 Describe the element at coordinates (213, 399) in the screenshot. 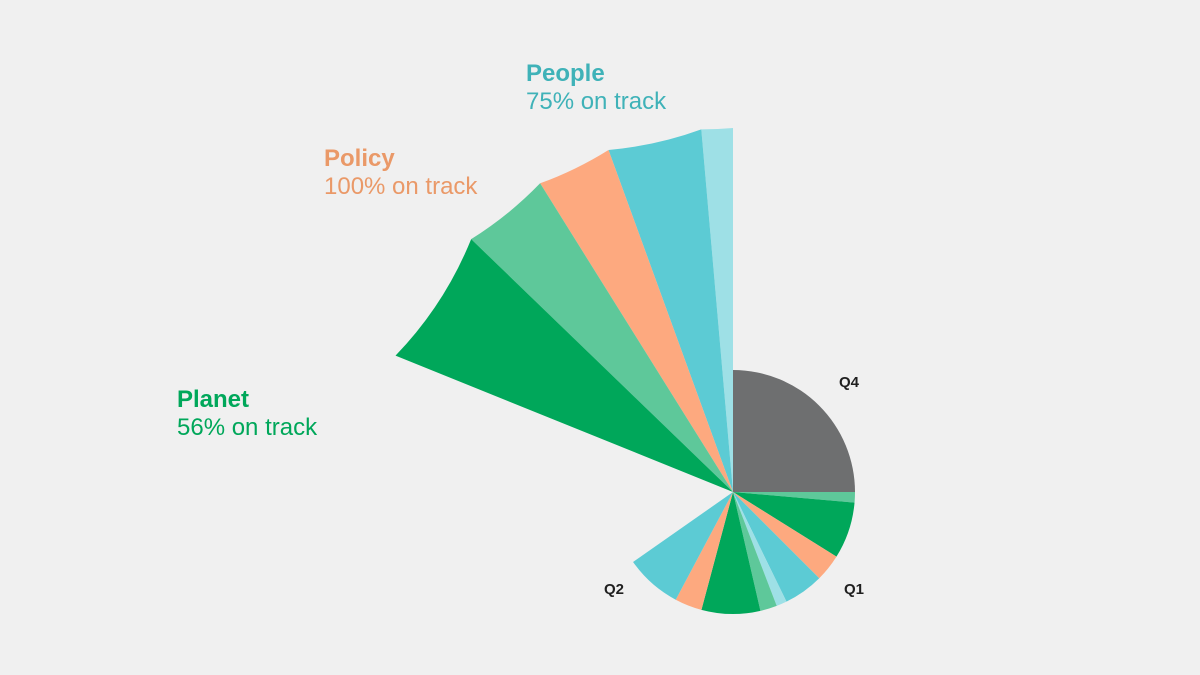

I see `planet-name: Planet` at that location.